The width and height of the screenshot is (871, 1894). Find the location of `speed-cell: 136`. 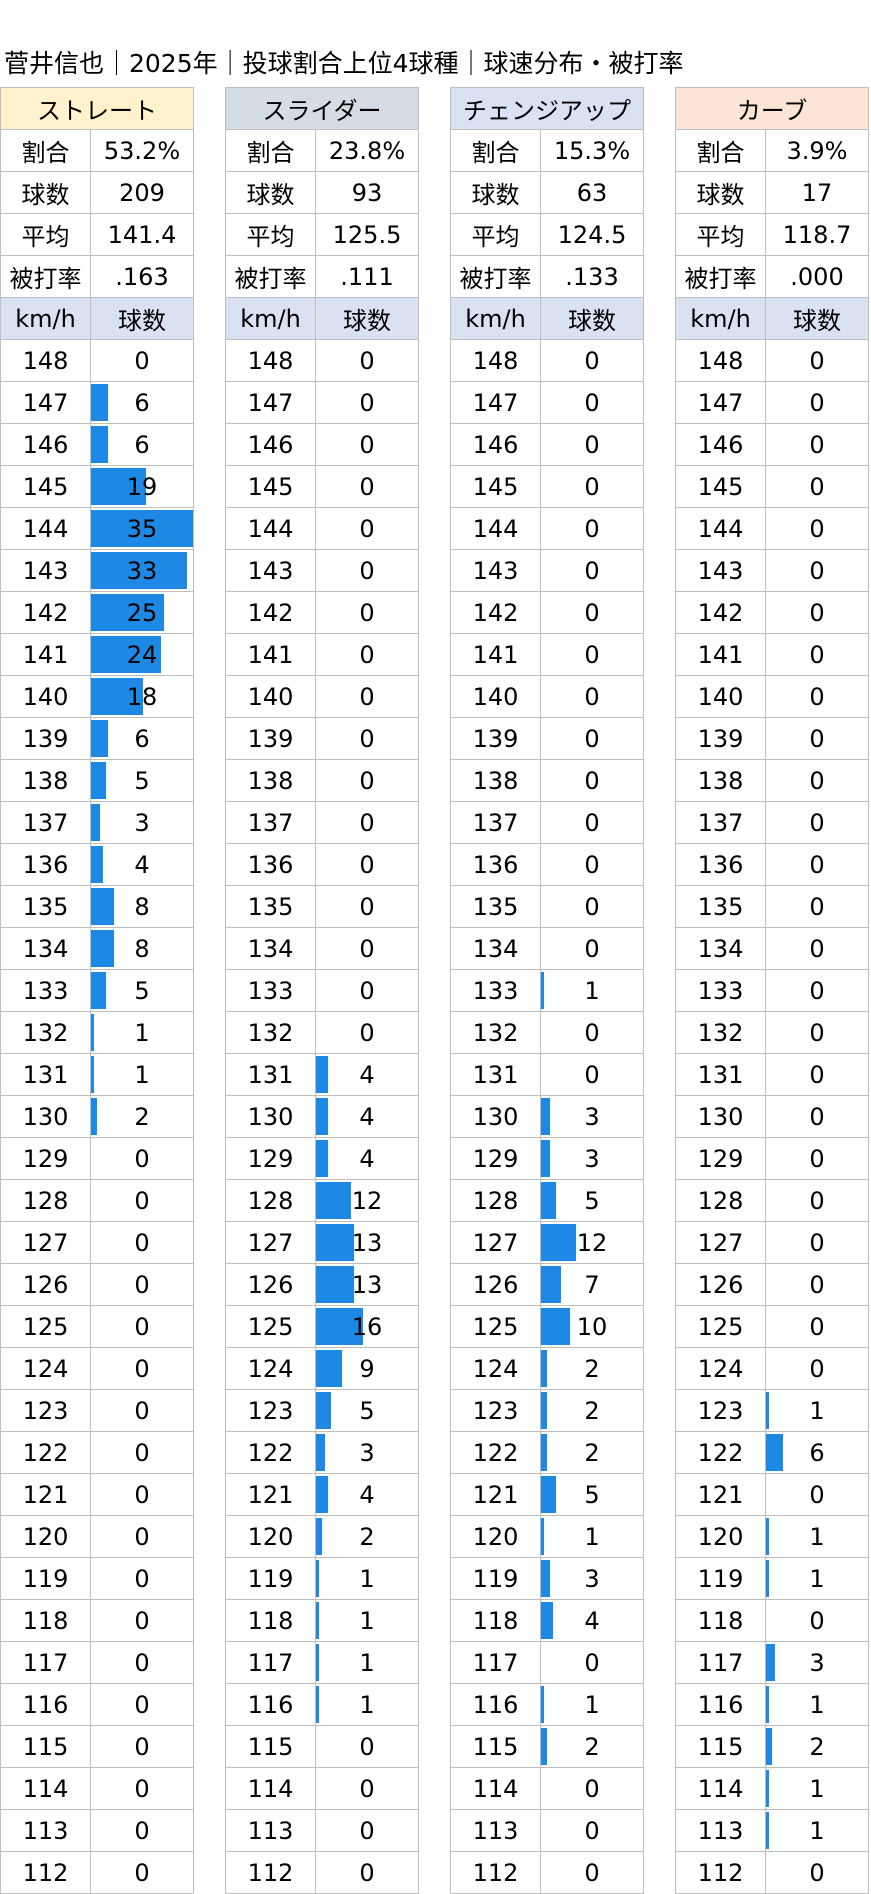

speed-cell: 136 is located at coordinates (720, 864).